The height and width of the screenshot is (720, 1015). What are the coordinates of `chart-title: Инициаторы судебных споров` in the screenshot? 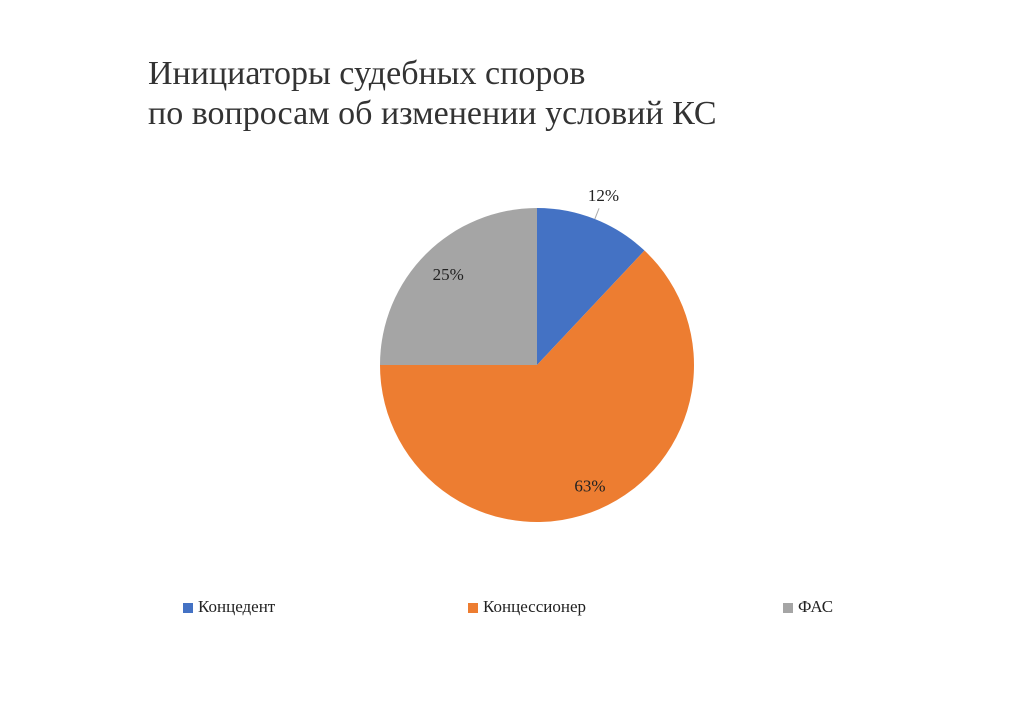 It's located at (366, 73).